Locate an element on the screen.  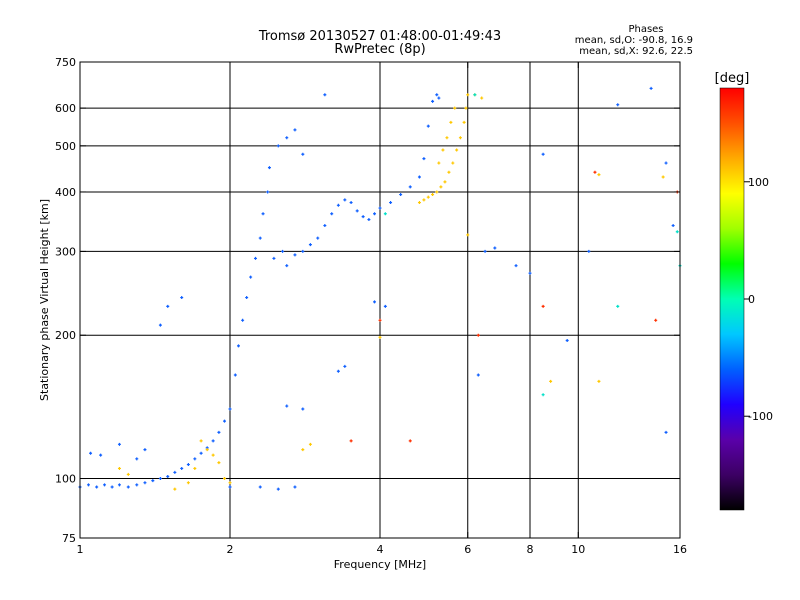
colorbar-tick-label: 100 is located at coordinates (758, 182).